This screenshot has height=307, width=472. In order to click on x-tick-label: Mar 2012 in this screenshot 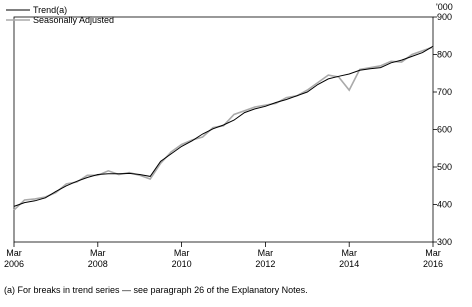, I will do `click(265, 258)`.